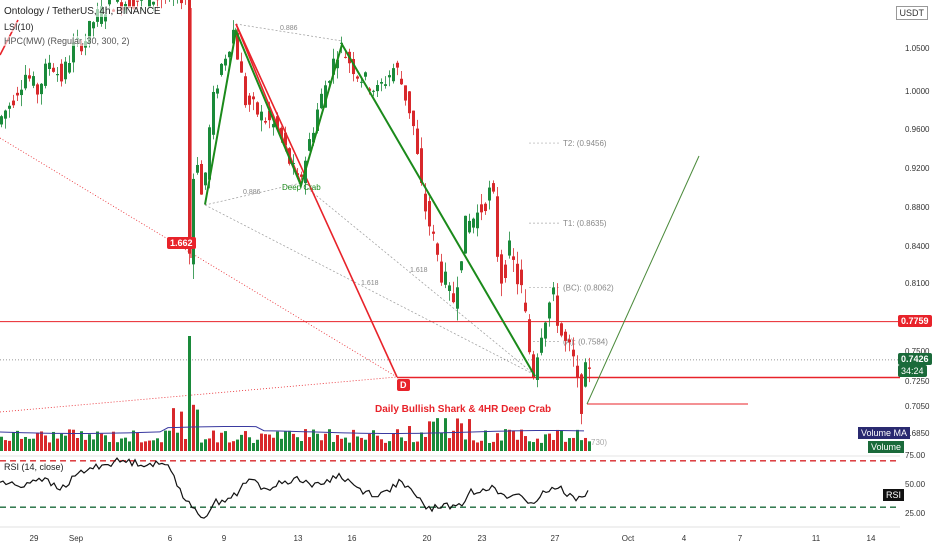  I want to click on price-tick-label: 0.8100, so click(917, 283).